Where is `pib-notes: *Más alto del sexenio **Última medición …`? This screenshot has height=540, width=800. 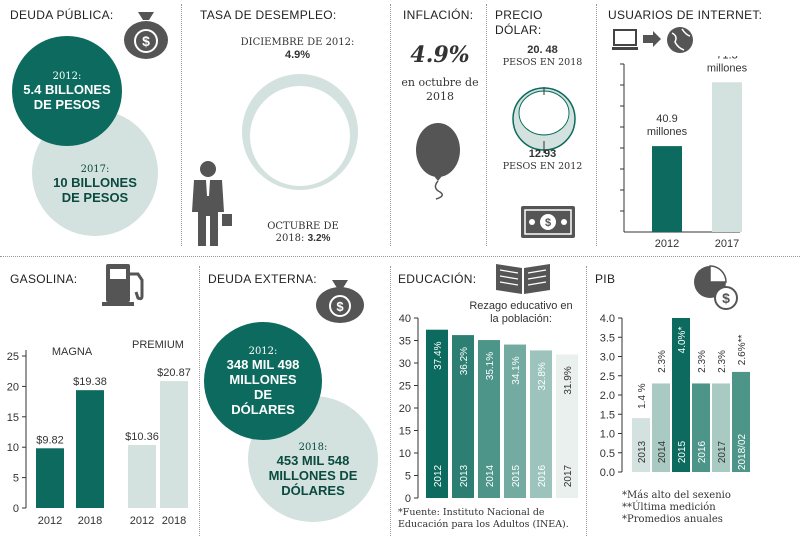 pib-notes: *Más alto del sexenio **Última medición … is located at coordinates (676, 508).